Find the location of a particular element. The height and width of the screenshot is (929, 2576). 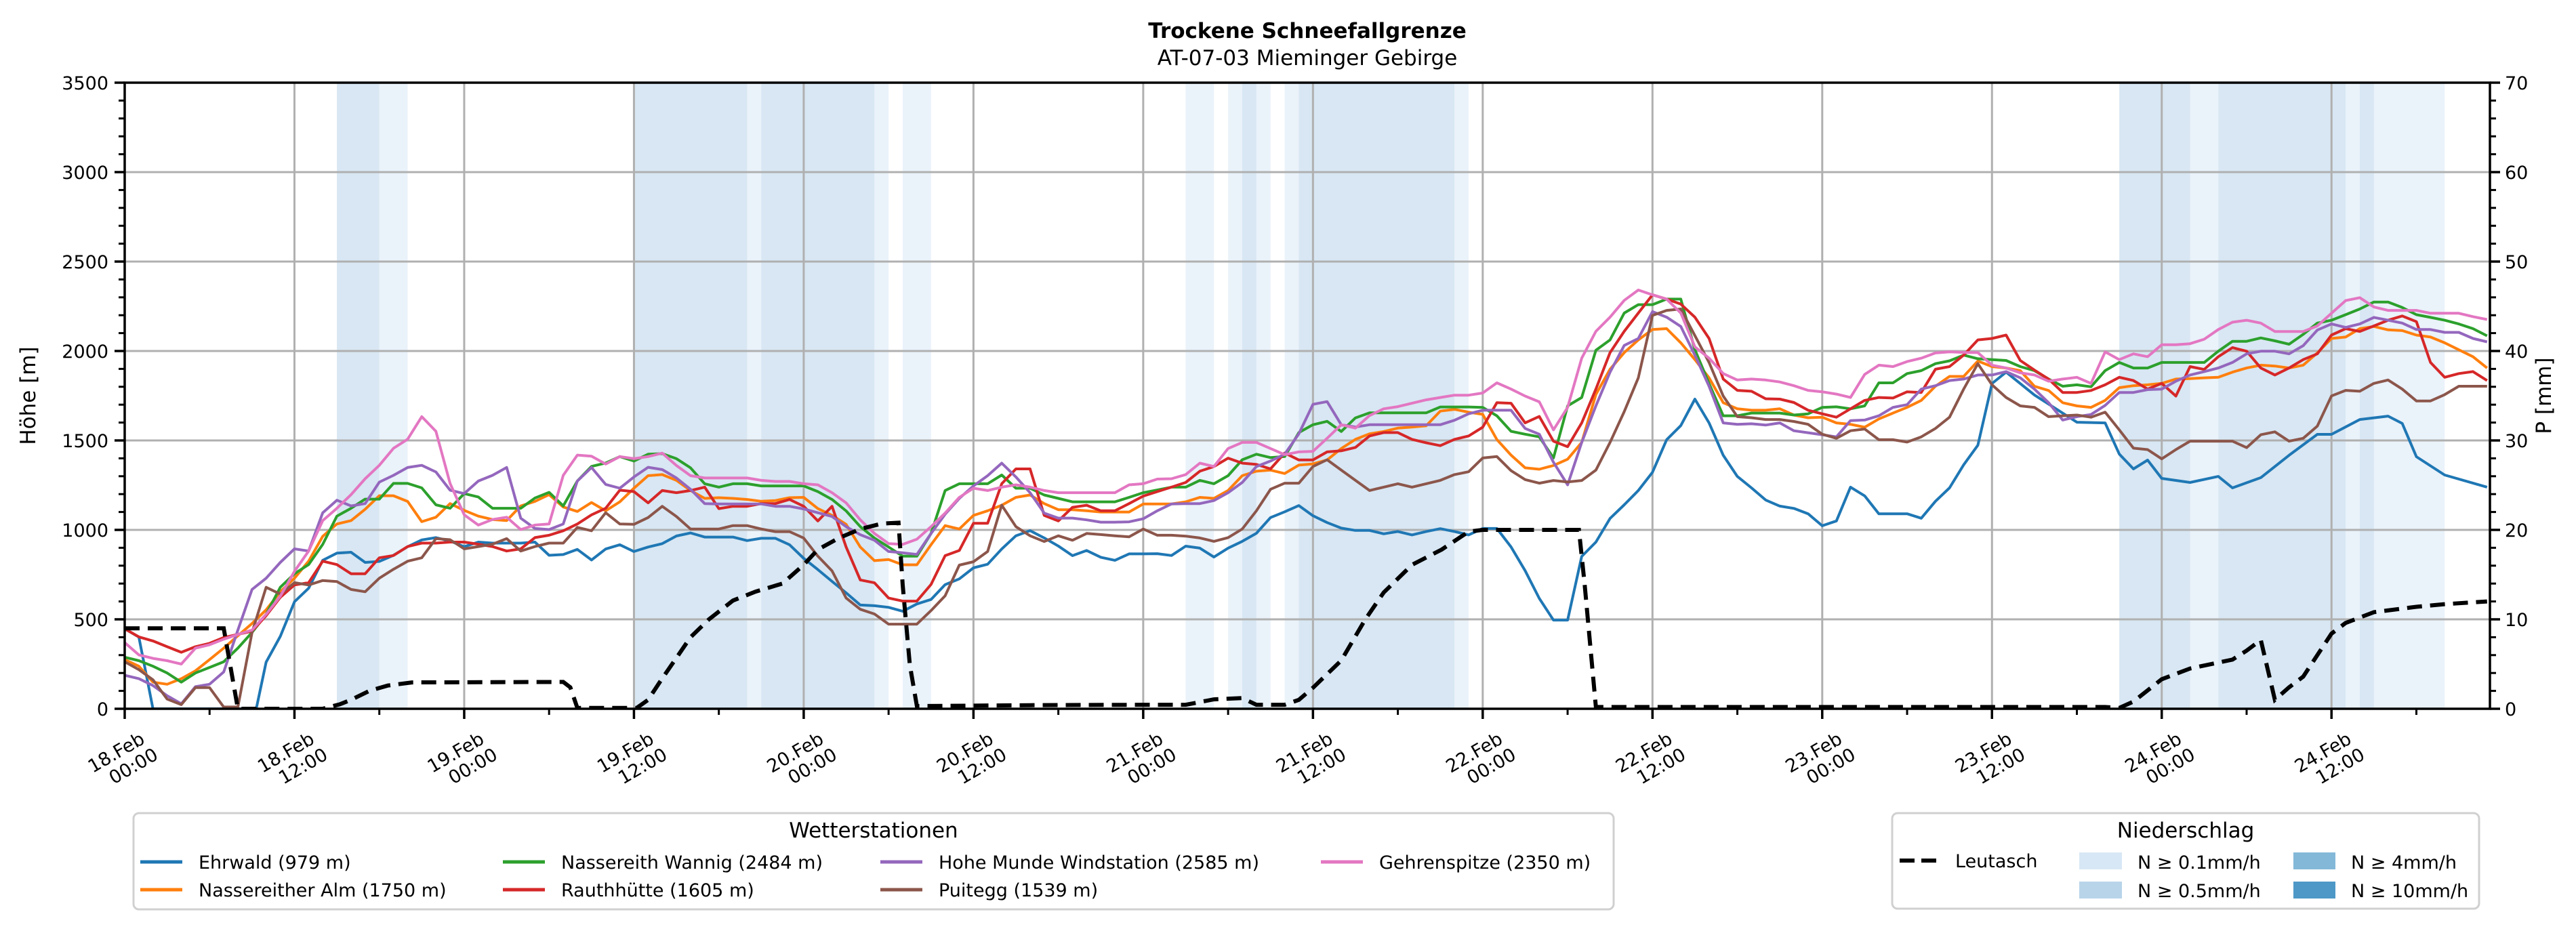

legend-item-station: Nassereith Wannig (2484 m) is located at coordinates (663, 862).